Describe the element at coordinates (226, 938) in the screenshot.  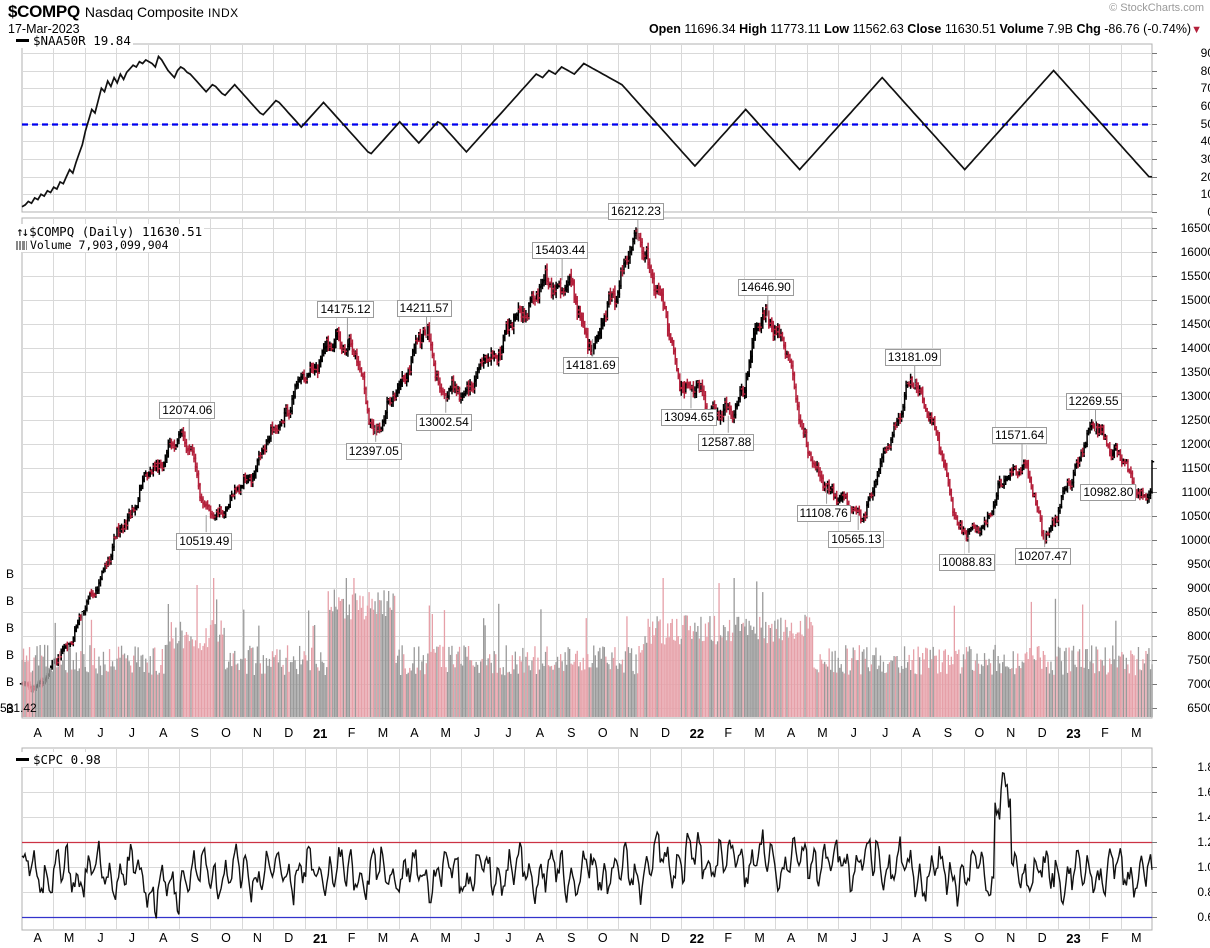
I see `x-axis-label-cpc: O` at that location.